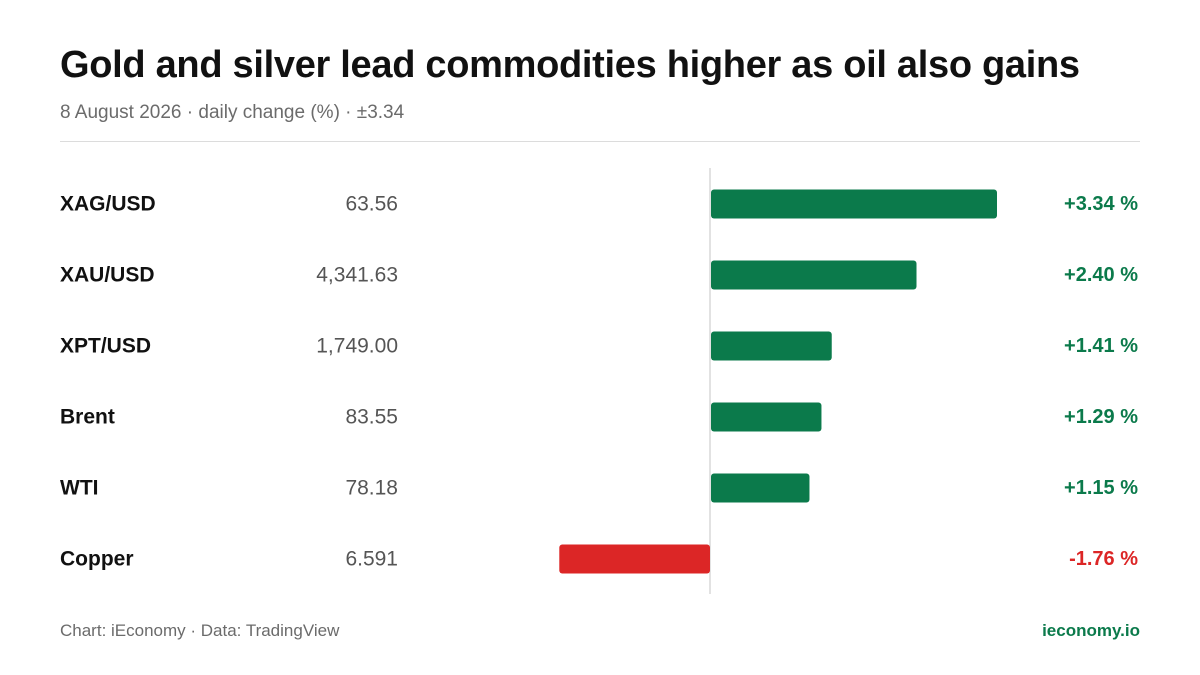 The height and width of the screenshot is (675, 1200). I want to click on price-label: 83.55, so click(371, 417).